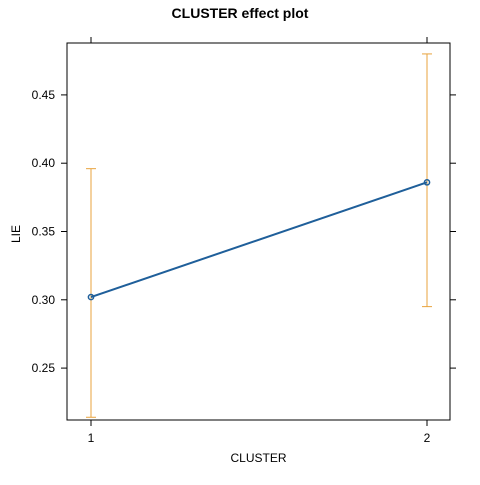 This screenshot has height=485, width=480. Describe the element at coordinates (44, 232) in the screenshot. I see `y-tick-label: 0.35` at that location.